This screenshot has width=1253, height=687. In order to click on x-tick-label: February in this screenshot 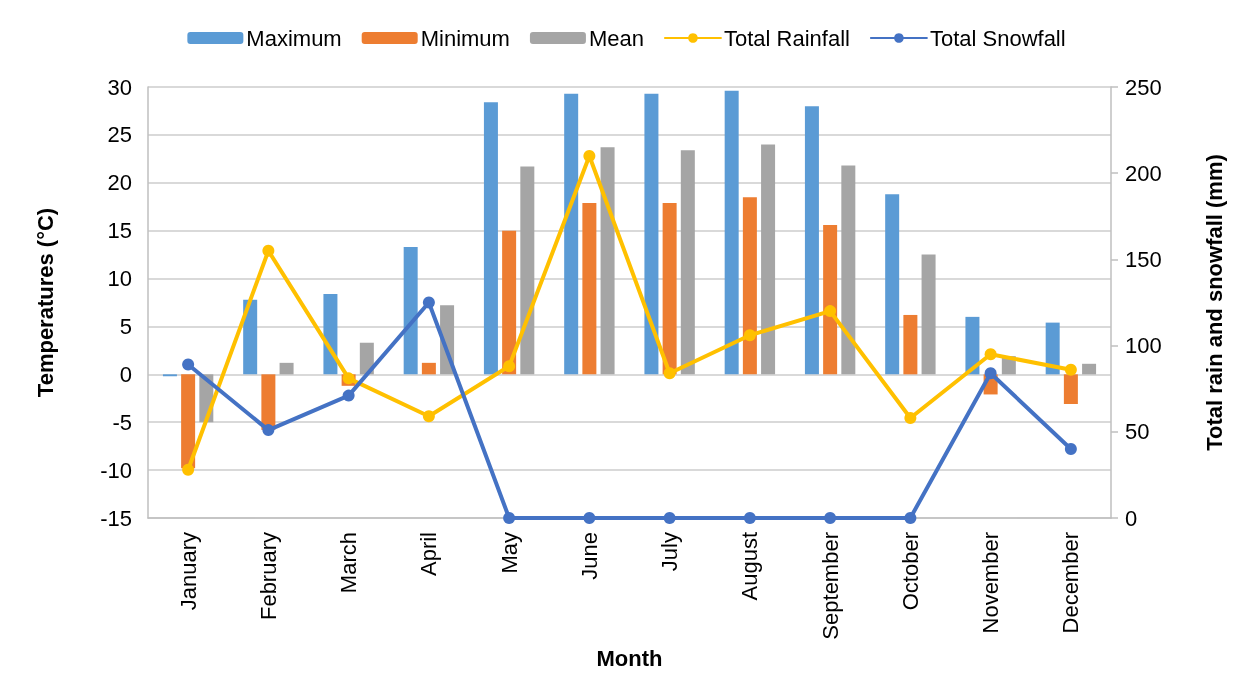, I will do `click(268, 576)`.